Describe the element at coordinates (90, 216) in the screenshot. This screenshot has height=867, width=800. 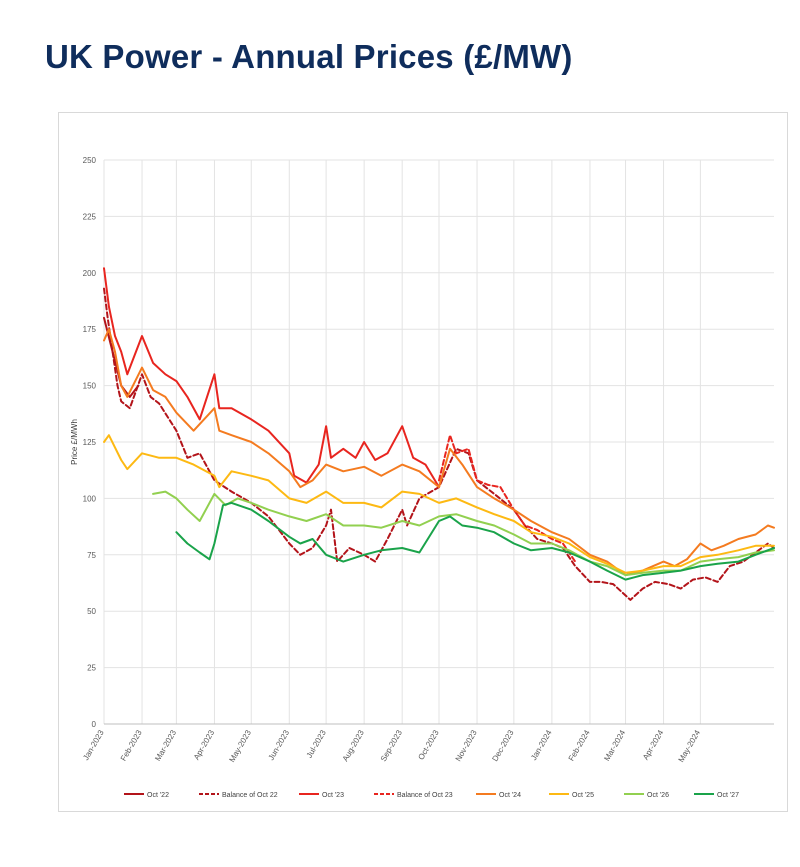
I see `y-tick-label: 225` at that location.